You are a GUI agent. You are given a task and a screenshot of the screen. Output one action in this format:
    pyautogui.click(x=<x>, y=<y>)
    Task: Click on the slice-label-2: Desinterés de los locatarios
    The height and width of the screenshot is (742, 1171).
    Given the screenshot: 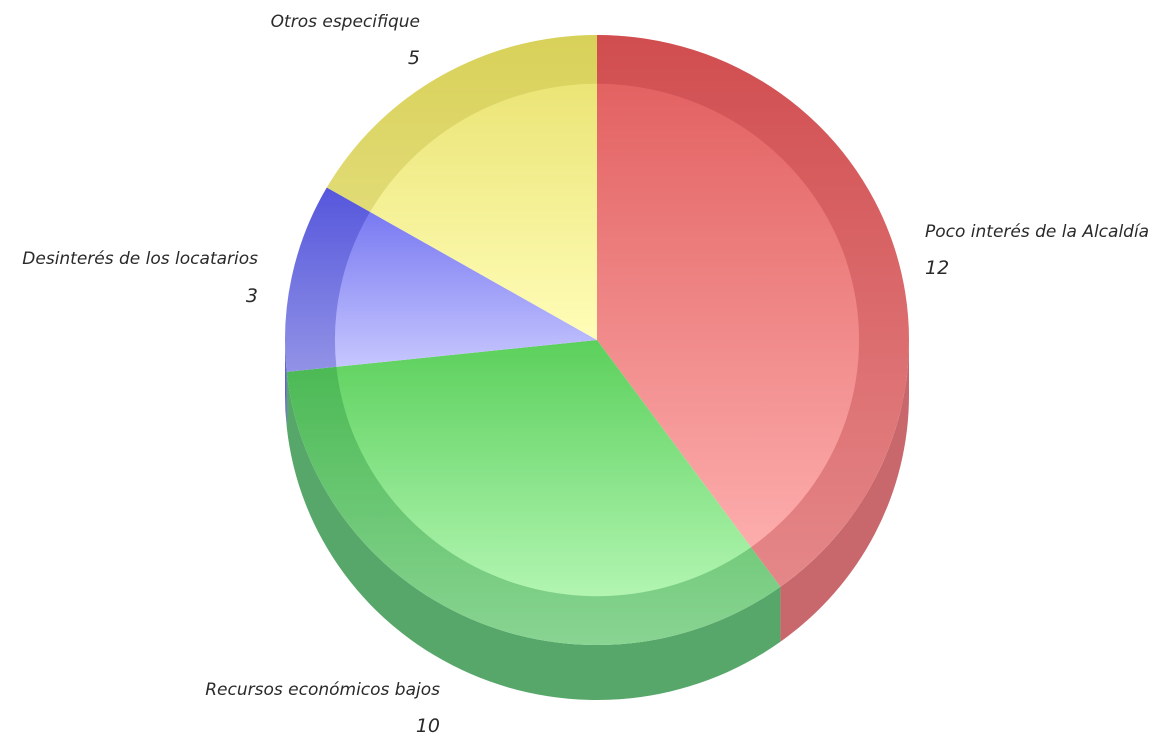 What is the action you would take?
    pyautogui.click(x=140, y=259)
    